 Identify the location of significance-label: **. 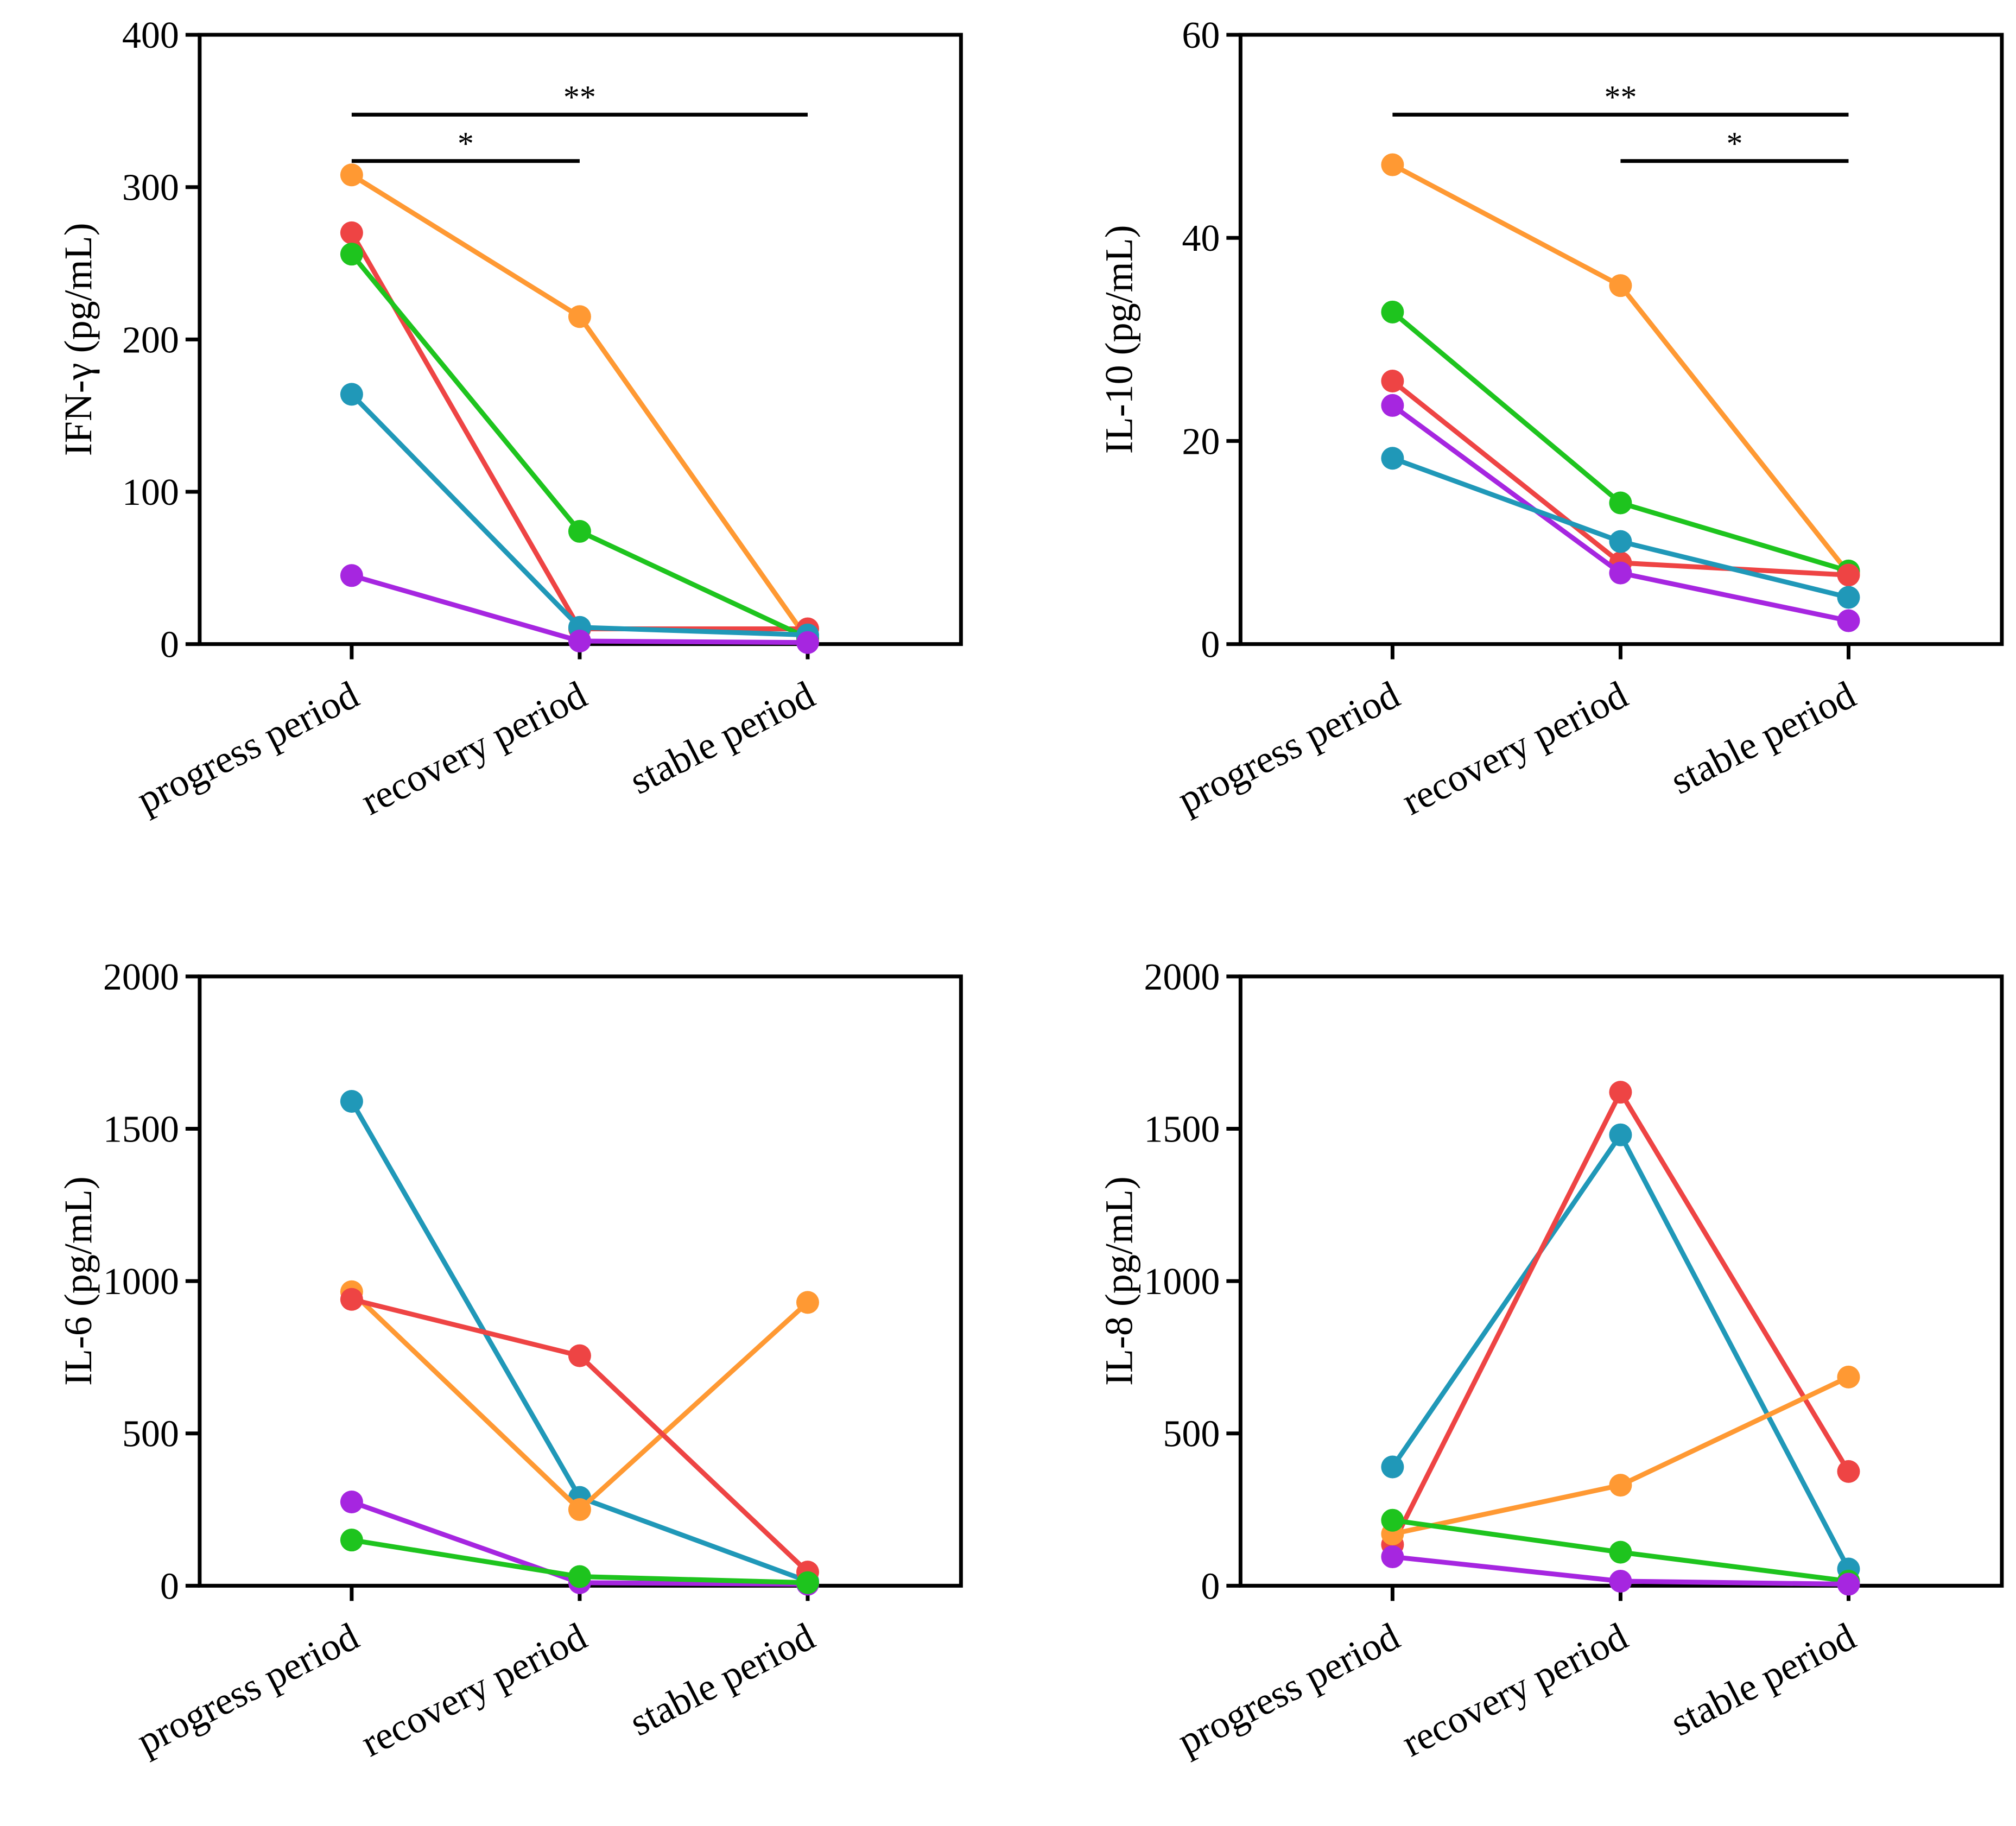
(579, 97).